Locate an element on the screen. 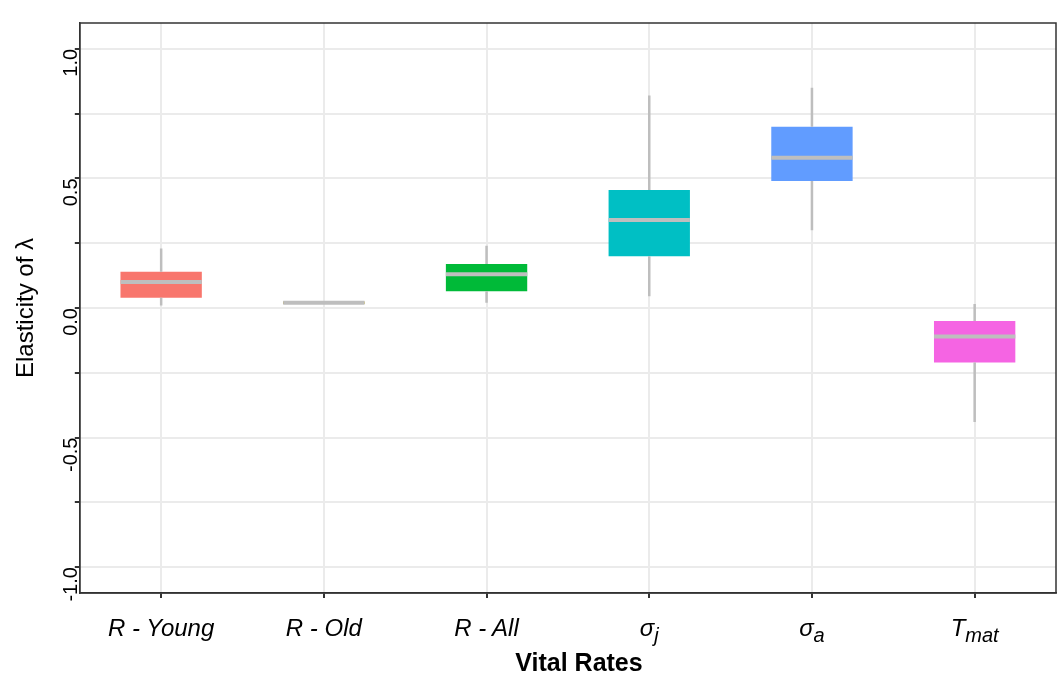  y-tick-label: -0.5 is located at coordinates (70, 455).